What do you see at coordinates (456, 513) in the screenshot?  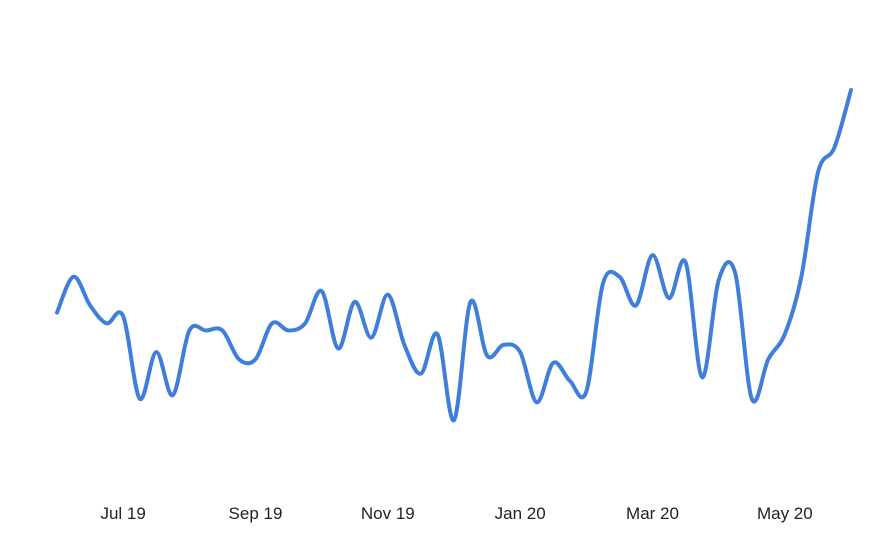 I see `x-axis-tick-labels: Jul 19 Sep 19 Nov 19 Jan 20 Mar 20 May 20` at bounding box center [456, 513].